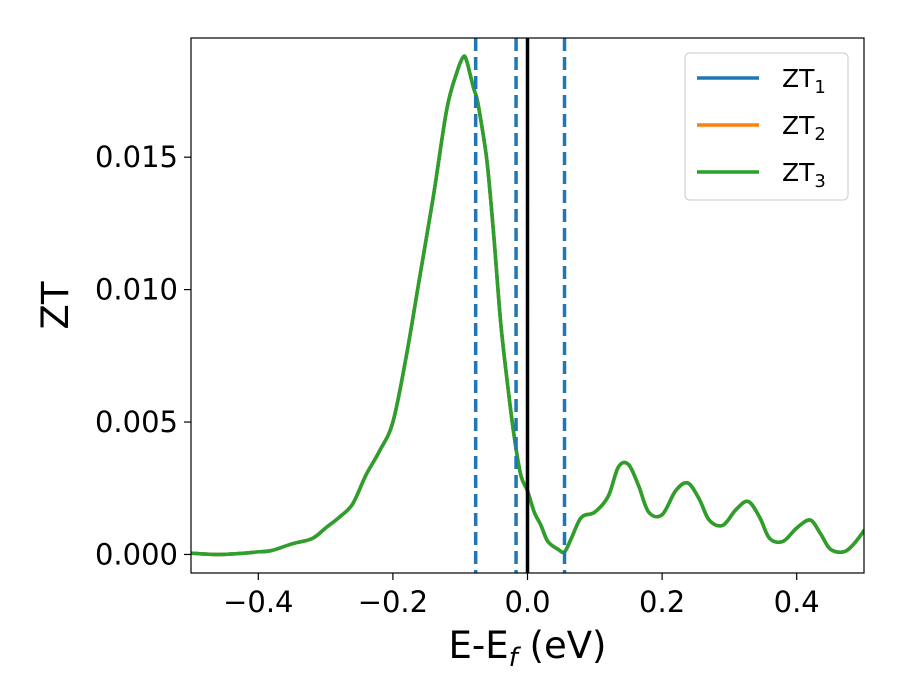  I want to click on x-tick-label: −0.4, so click(258, 602).